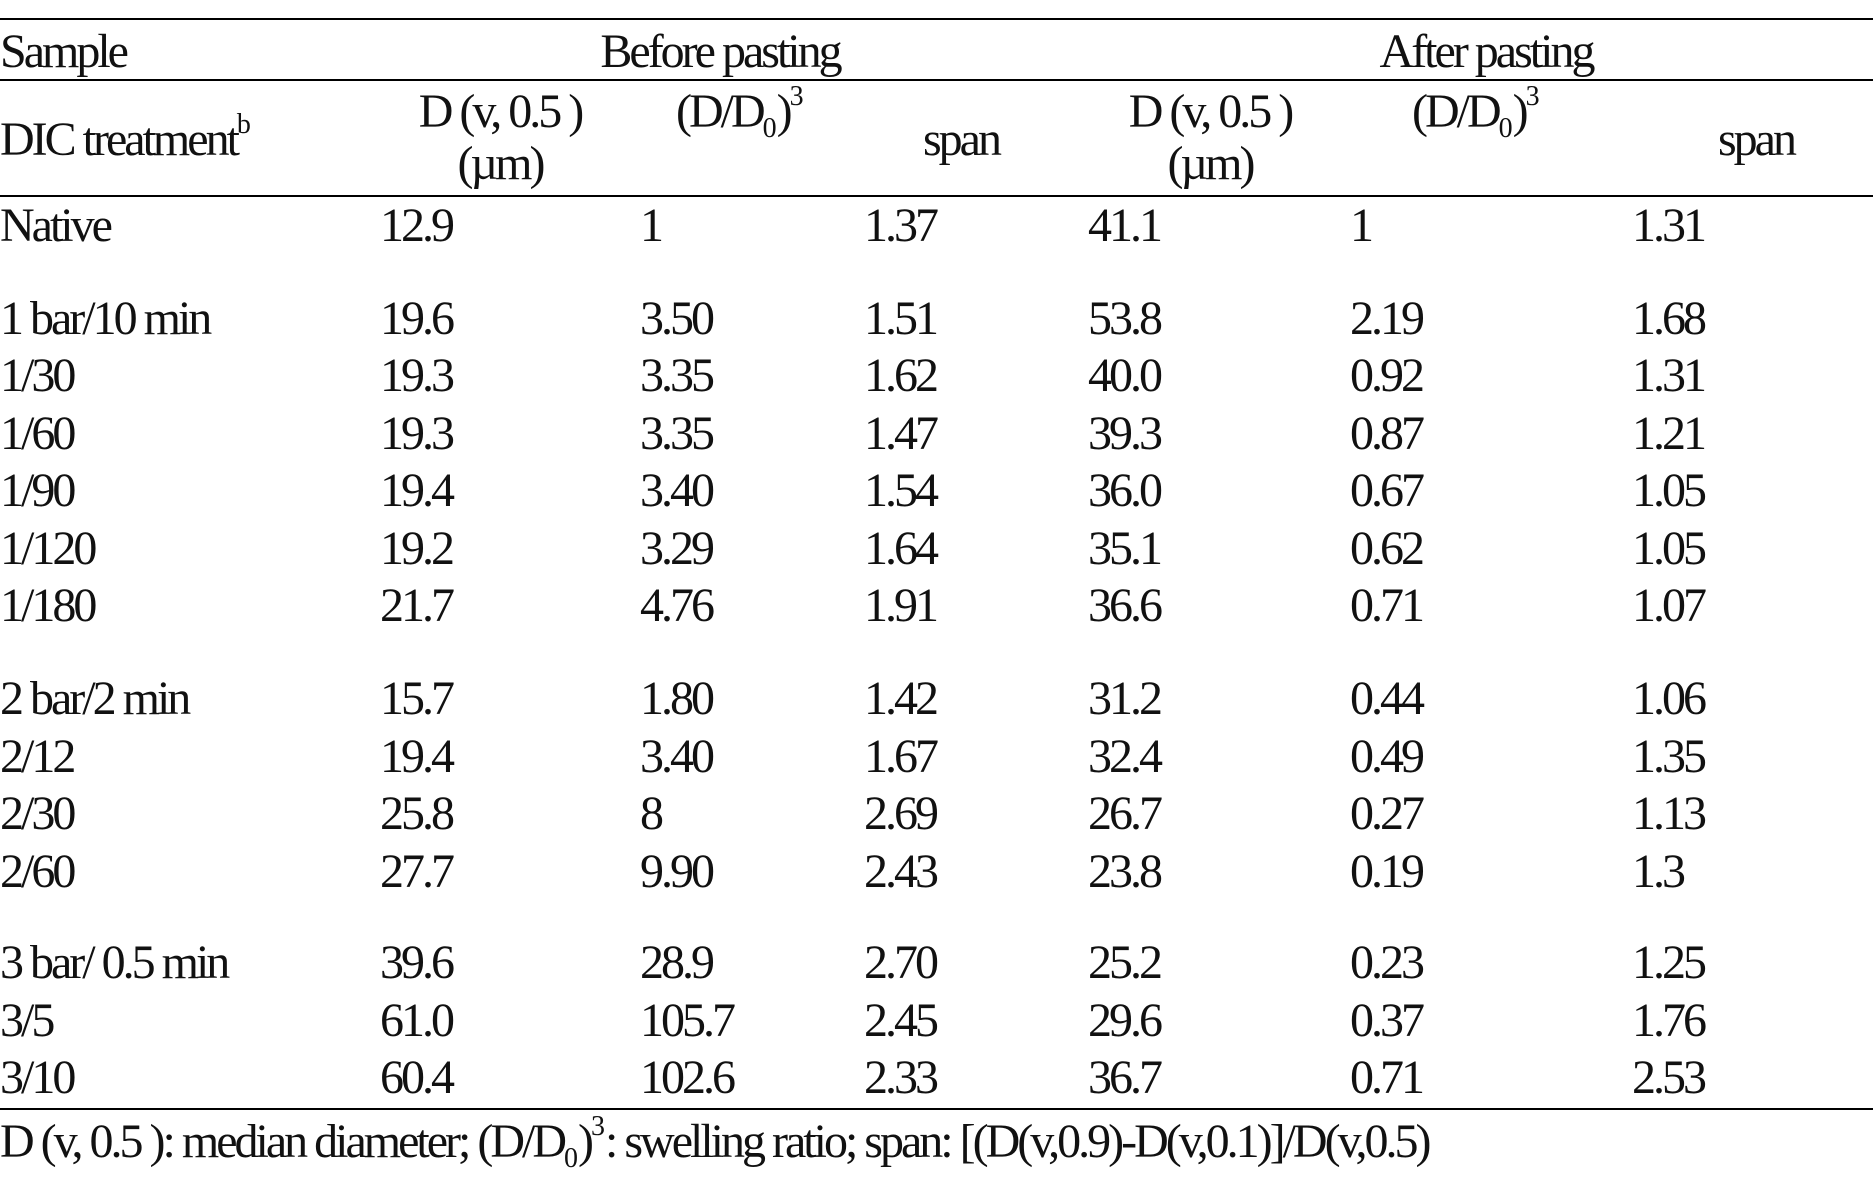 The image size is (1873, 1202). What do you see at coordinates (1125, 756) in the screenshot?
I see `cell-d-after: 32.4` at bounding box center [1125, 756].